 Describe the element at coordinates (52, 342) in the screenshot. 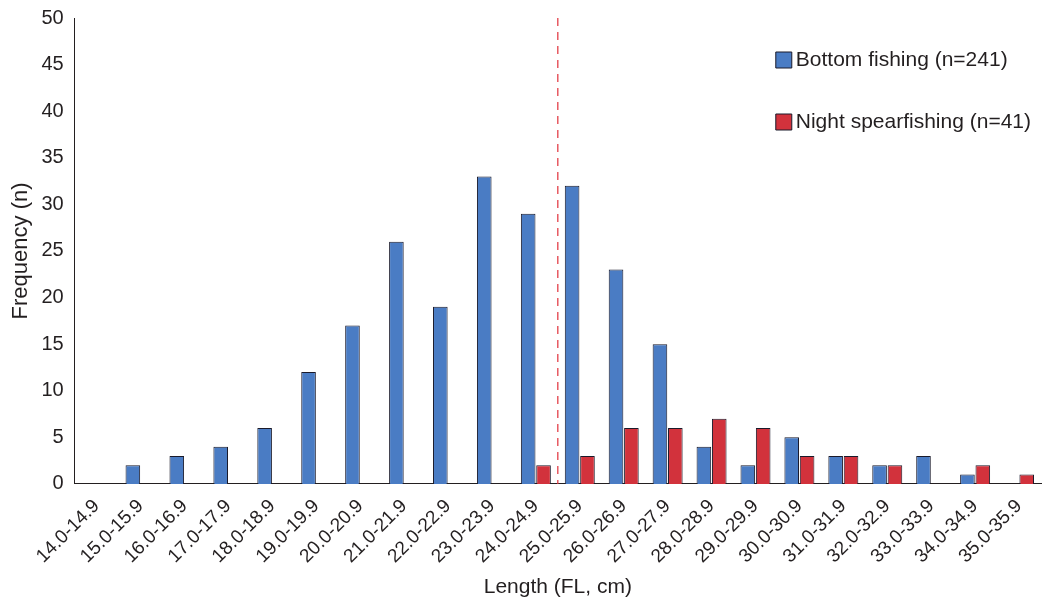

I see `y-tick-label: 15` at that location.